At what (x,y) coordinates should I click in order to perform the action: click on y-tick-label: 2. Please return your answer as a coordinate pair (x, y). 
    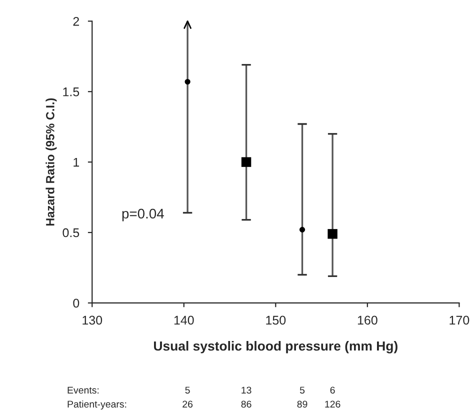
    Looking at the image, I should click on (76, 21).